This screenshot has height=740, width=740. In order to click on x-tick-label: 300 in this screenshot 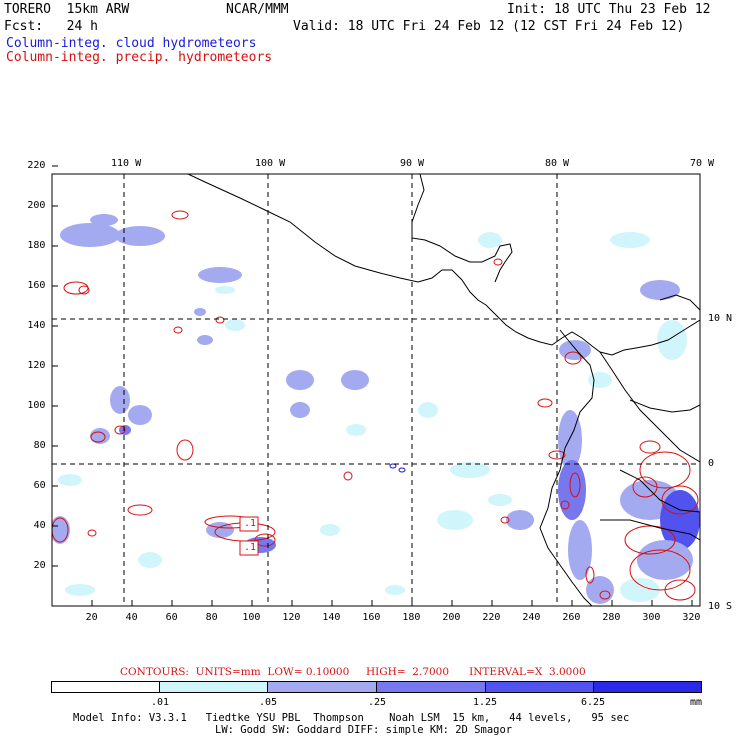, I will do `click(651, 617)`.